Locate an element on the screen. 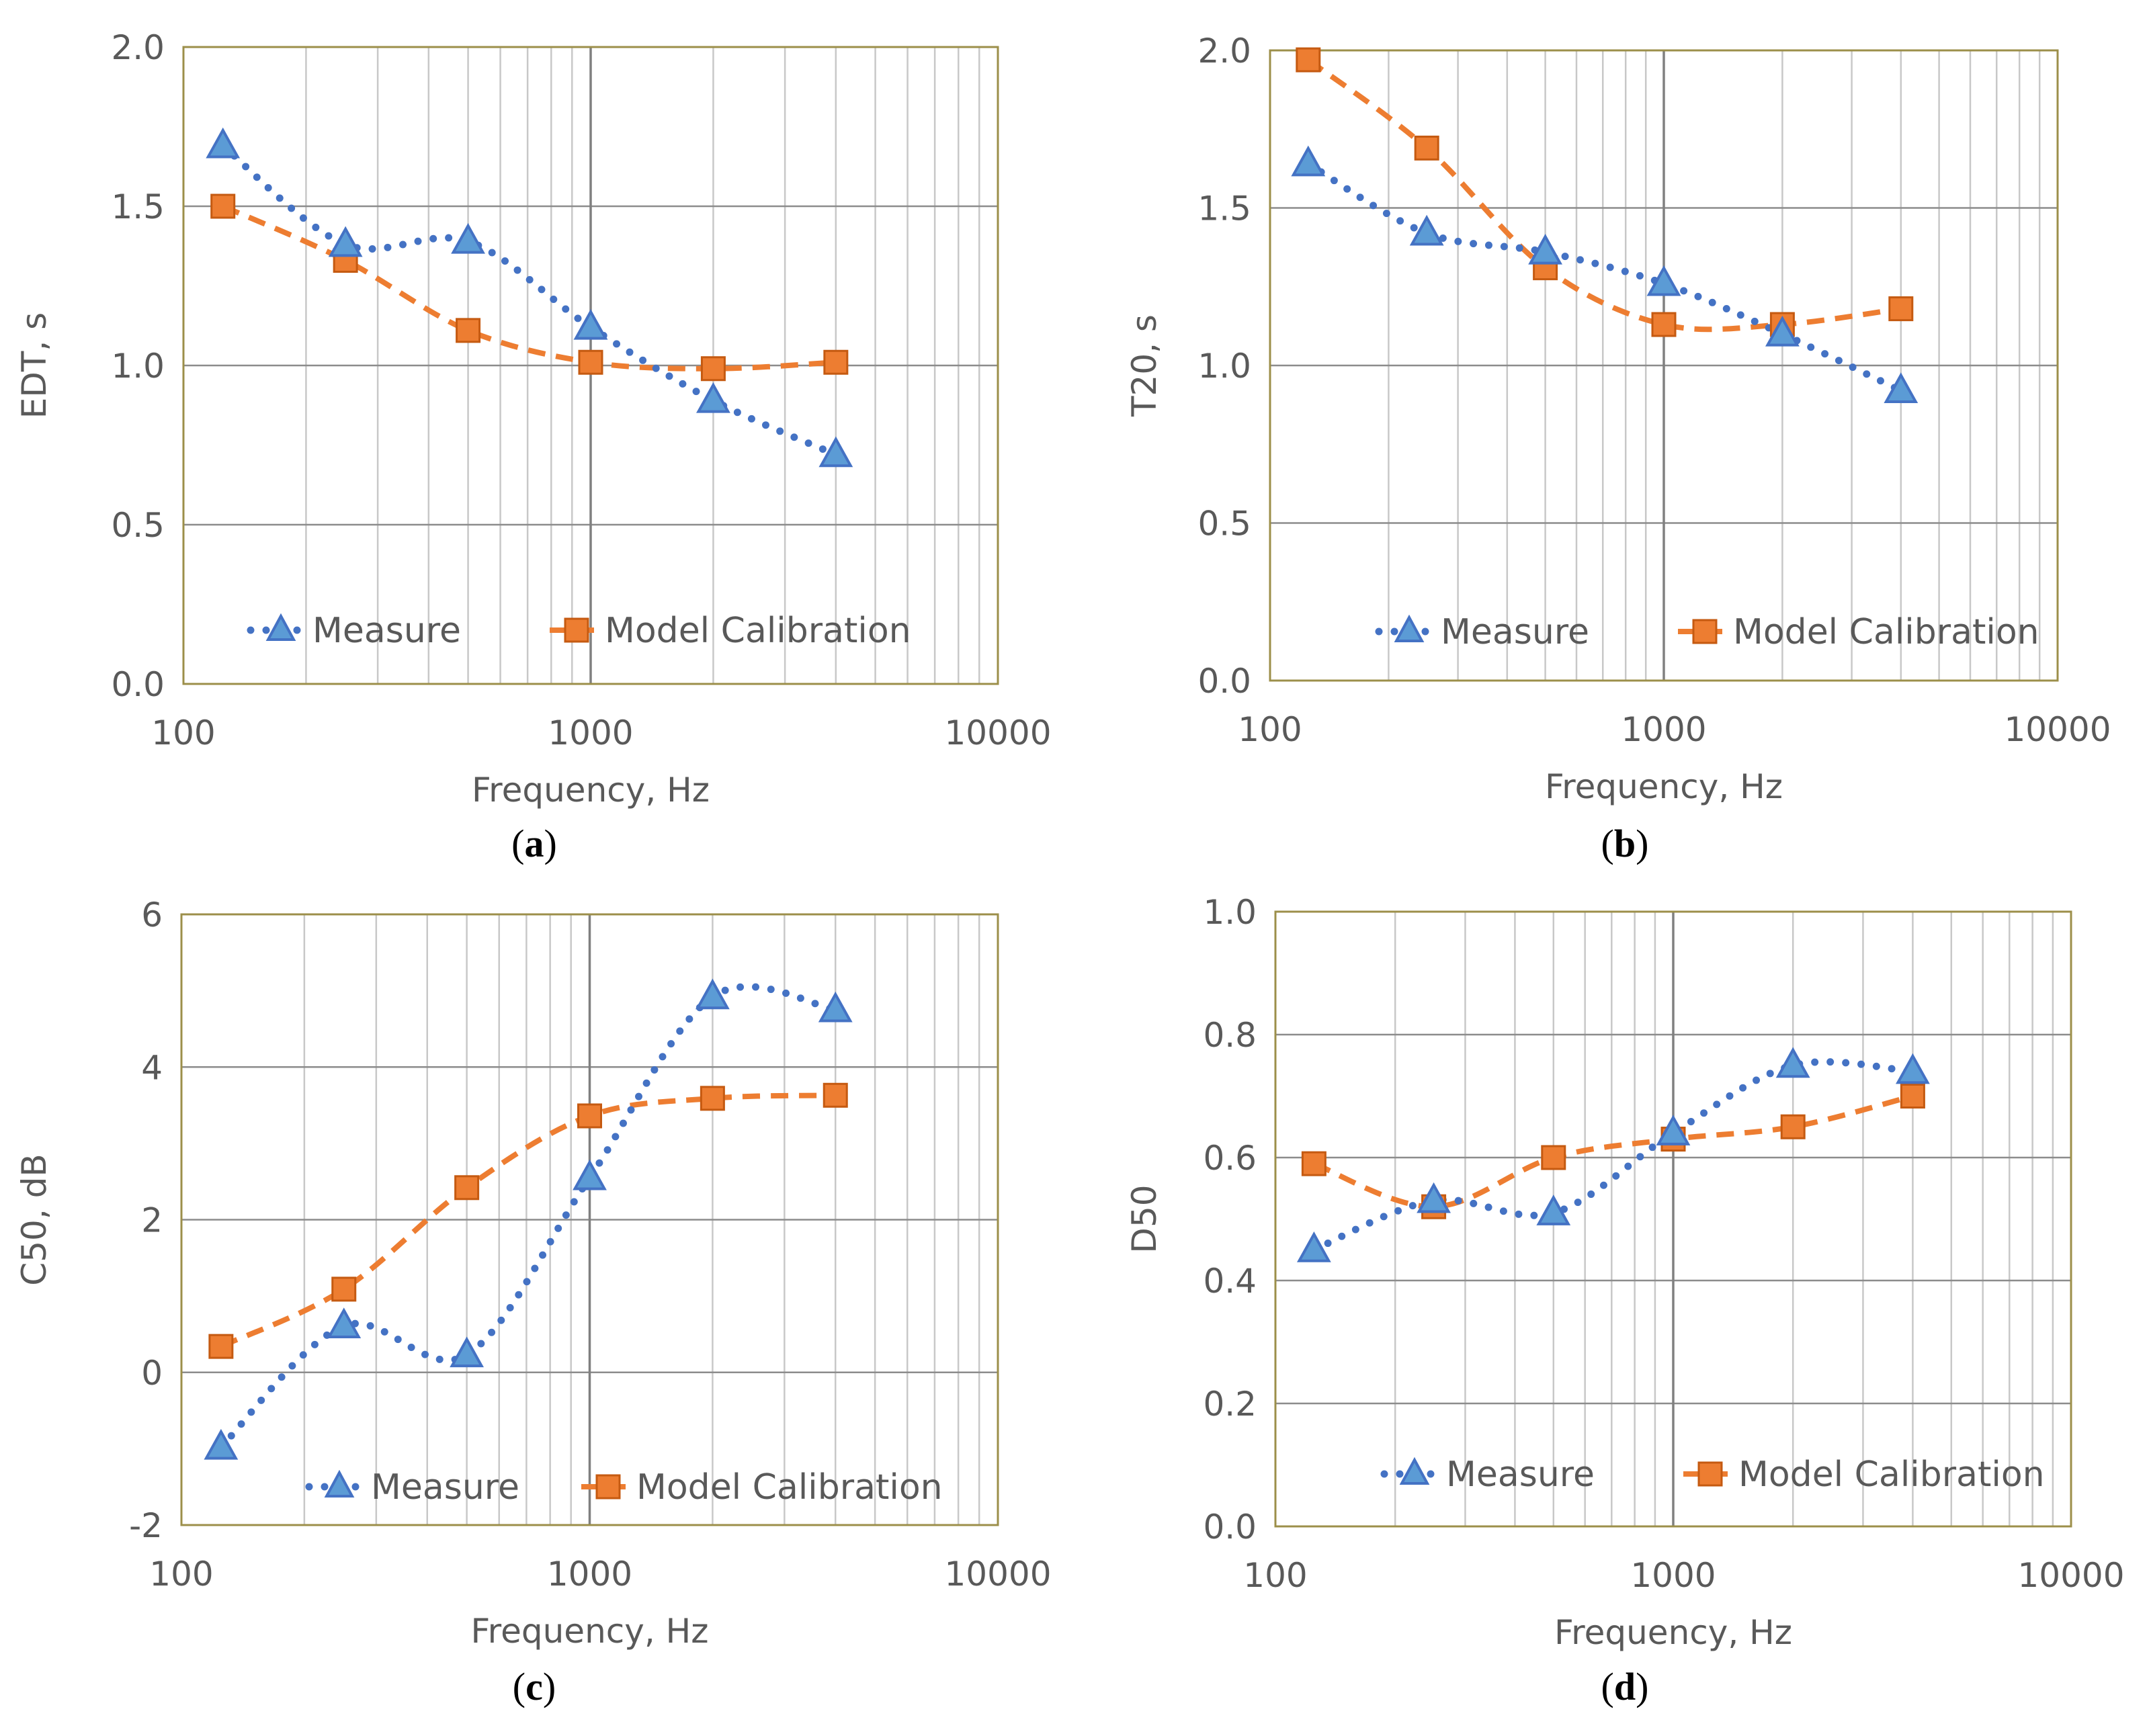  y-axis-title: EDT, s is located at coordinates (35, 365).